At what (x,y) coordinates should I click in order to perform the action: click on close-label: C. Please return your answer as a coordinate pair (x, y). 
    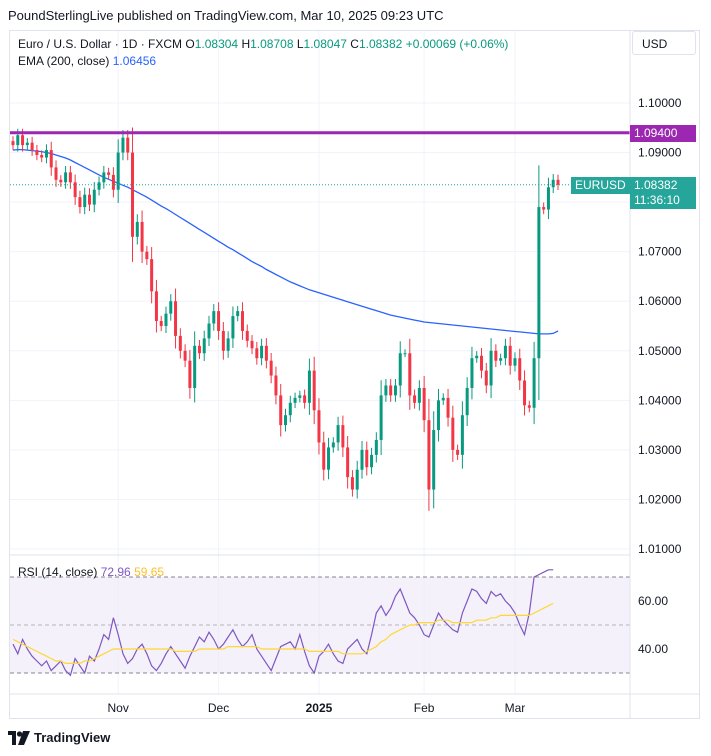
    Looking at the image, I should click on (354, 44).